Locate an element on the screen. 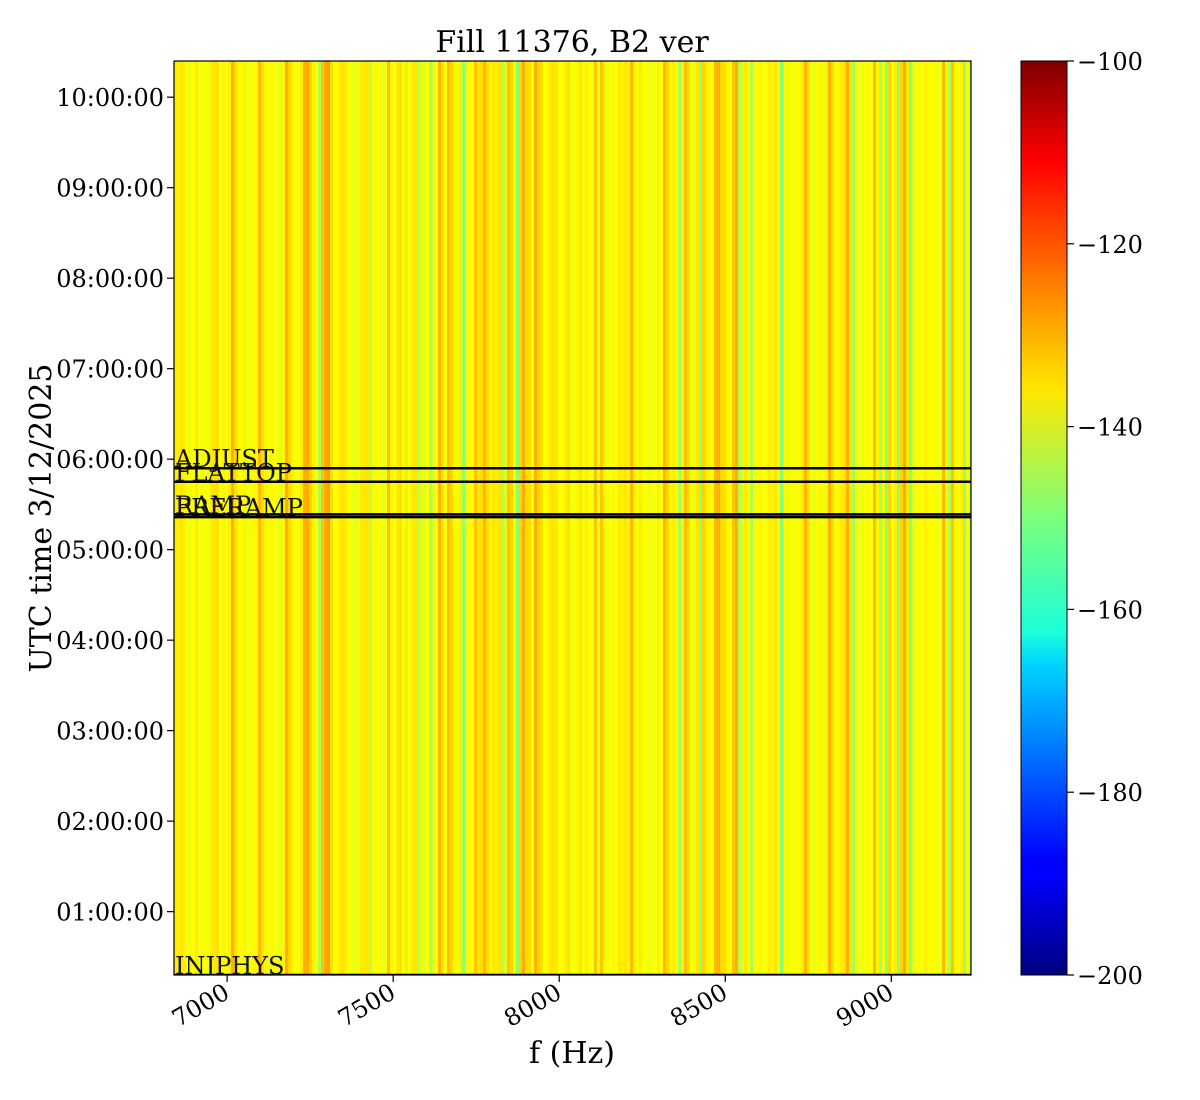 Image resolution: width=1200 pixels, height=1100 pixels. phase-marker-label: FLATTOP is located at coordinates (233, 473).